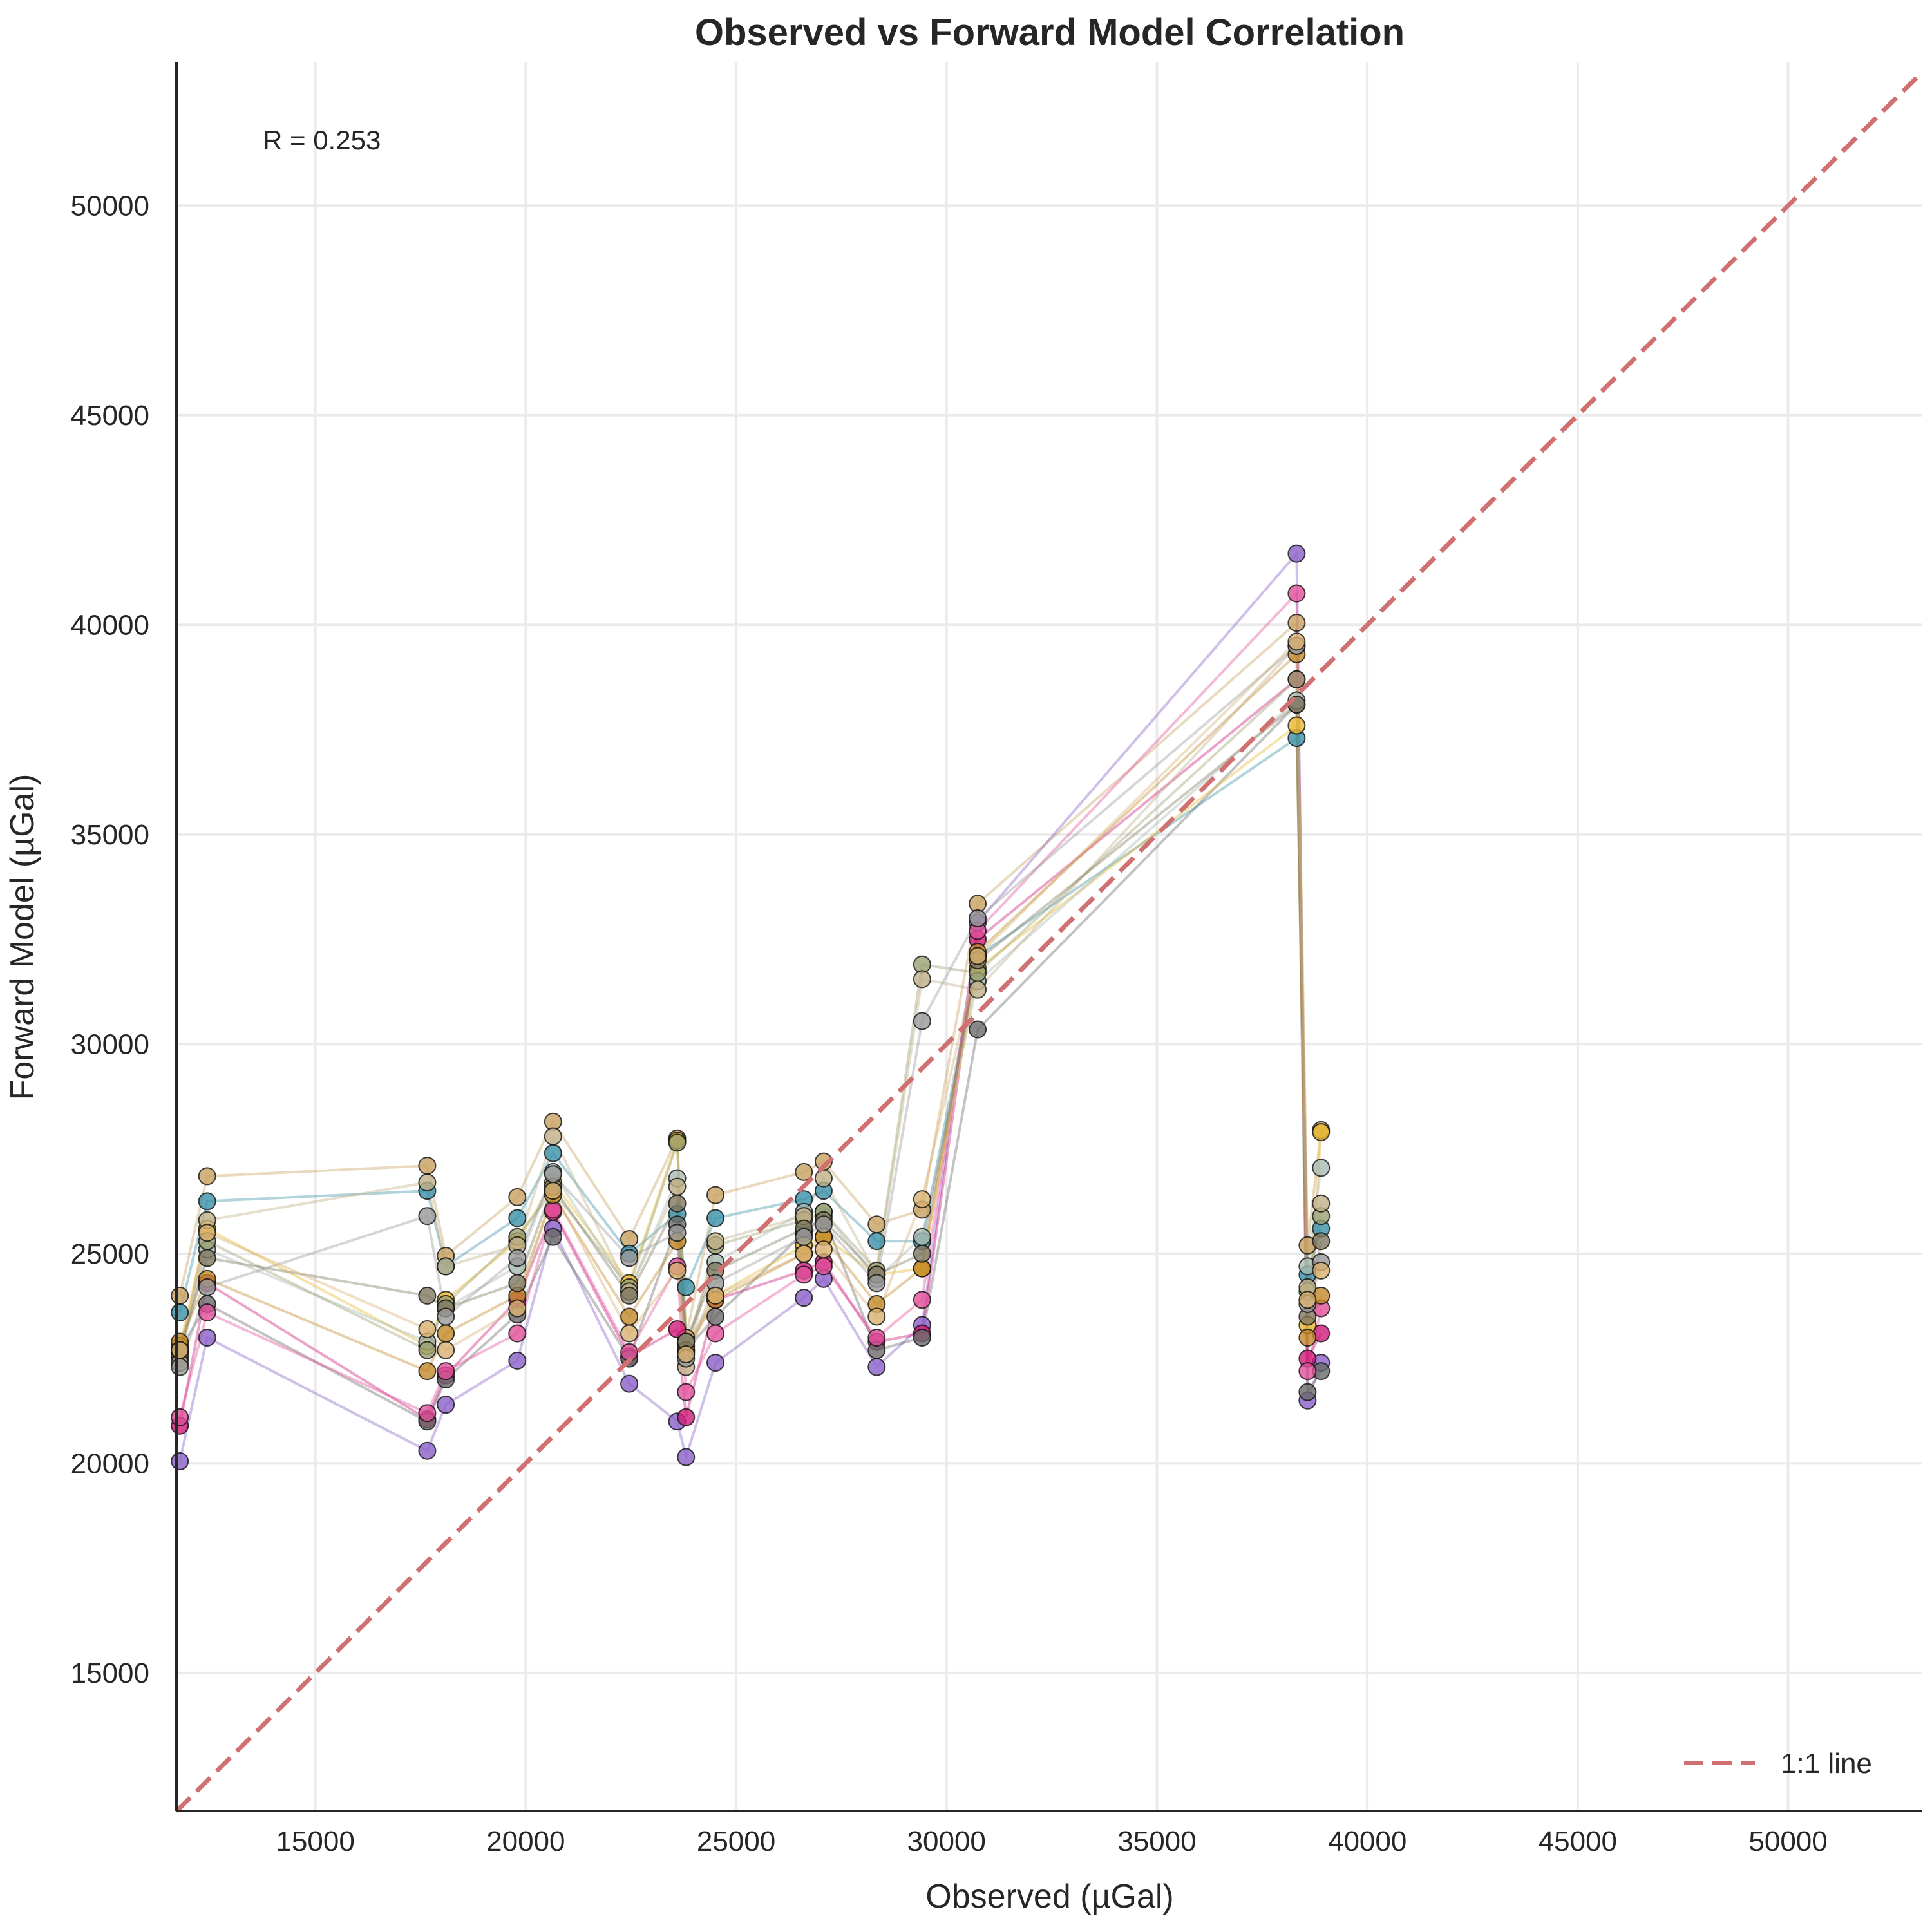 This screenshot has width=1932, height=1932. I want to click on y-tick-label: 30000, so click(110, 1044).